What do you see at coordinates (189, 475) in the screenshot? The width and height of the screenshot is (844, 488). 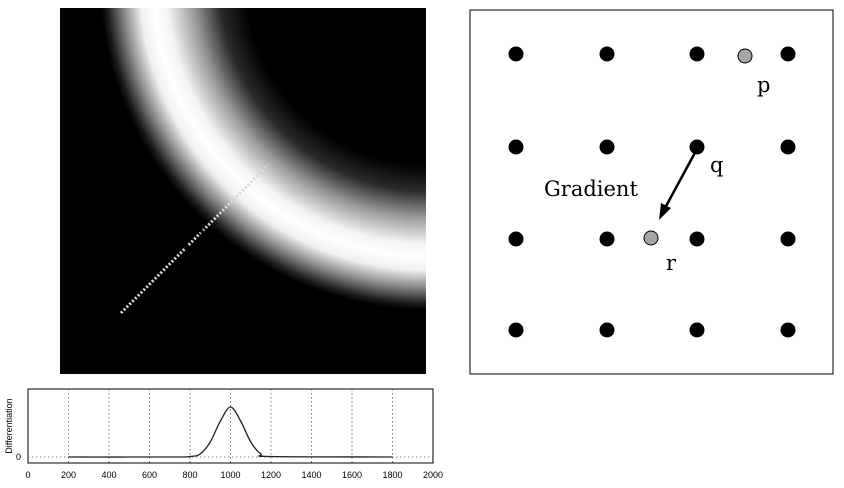 I see `x-tick-label-800: 800` at bounding box center [189, 475].